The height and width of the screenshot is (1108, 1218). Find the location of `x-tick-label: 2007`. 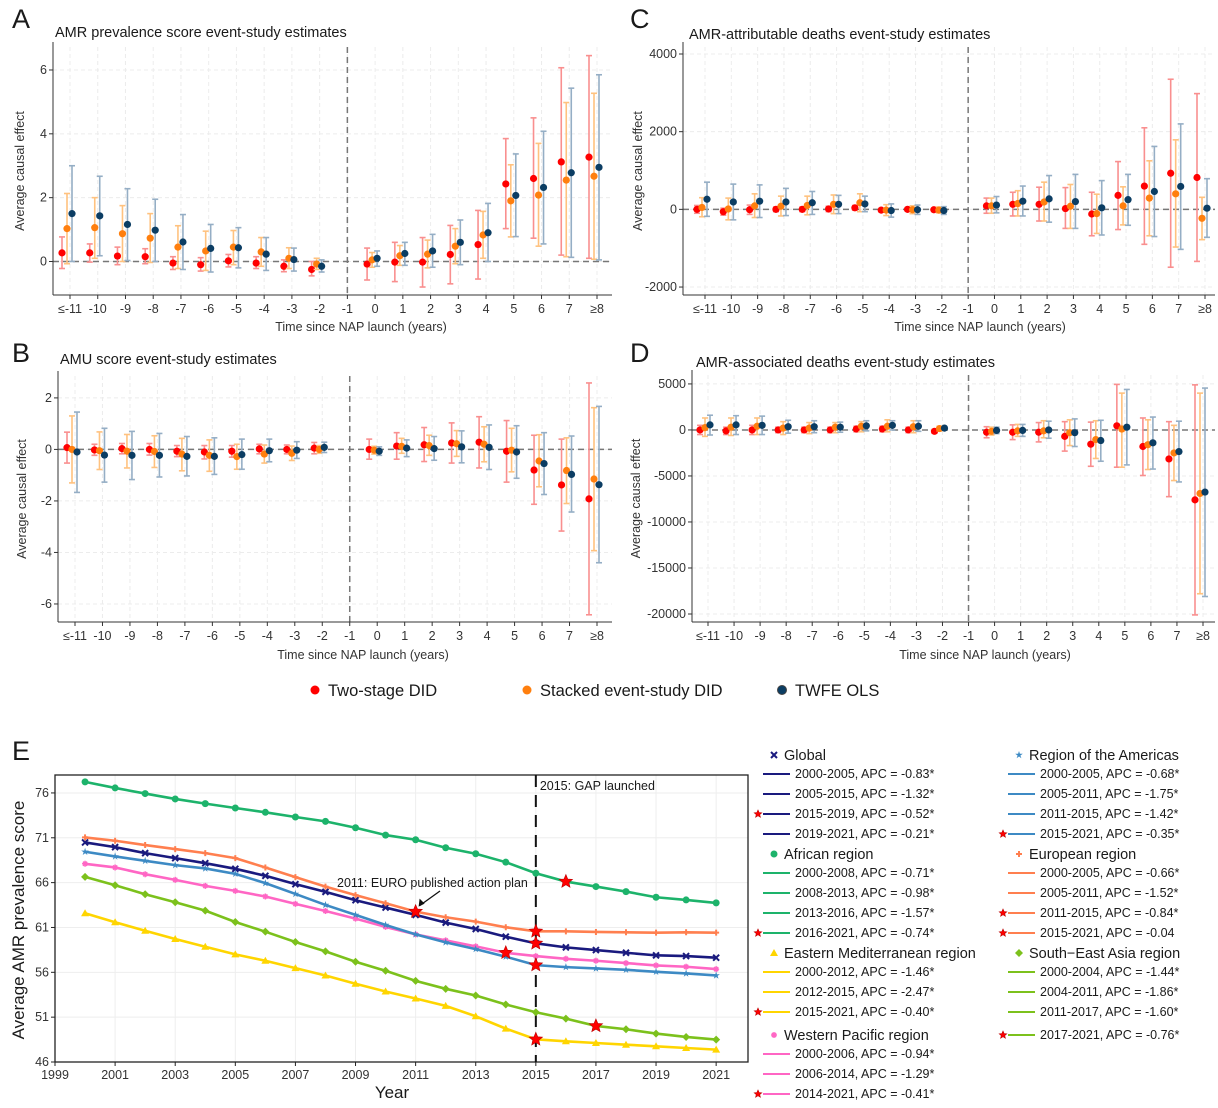

x-tick-label: 2007 is located at coordinates (296, 1075).